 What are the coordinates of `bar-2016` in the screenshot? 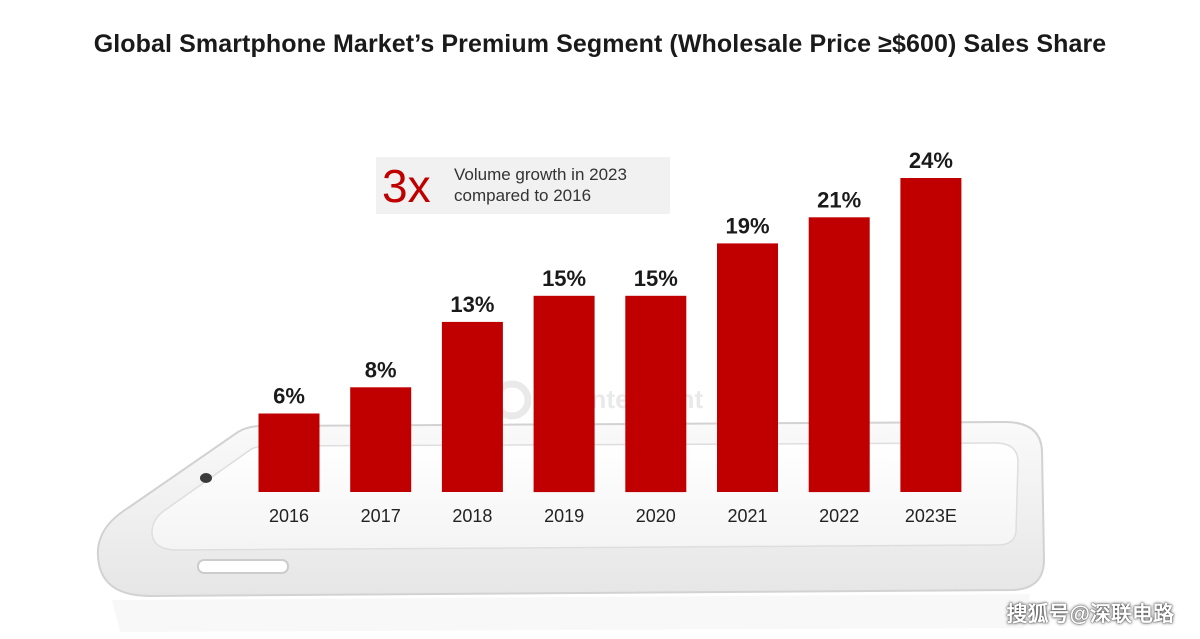 It's located at (289, 452).